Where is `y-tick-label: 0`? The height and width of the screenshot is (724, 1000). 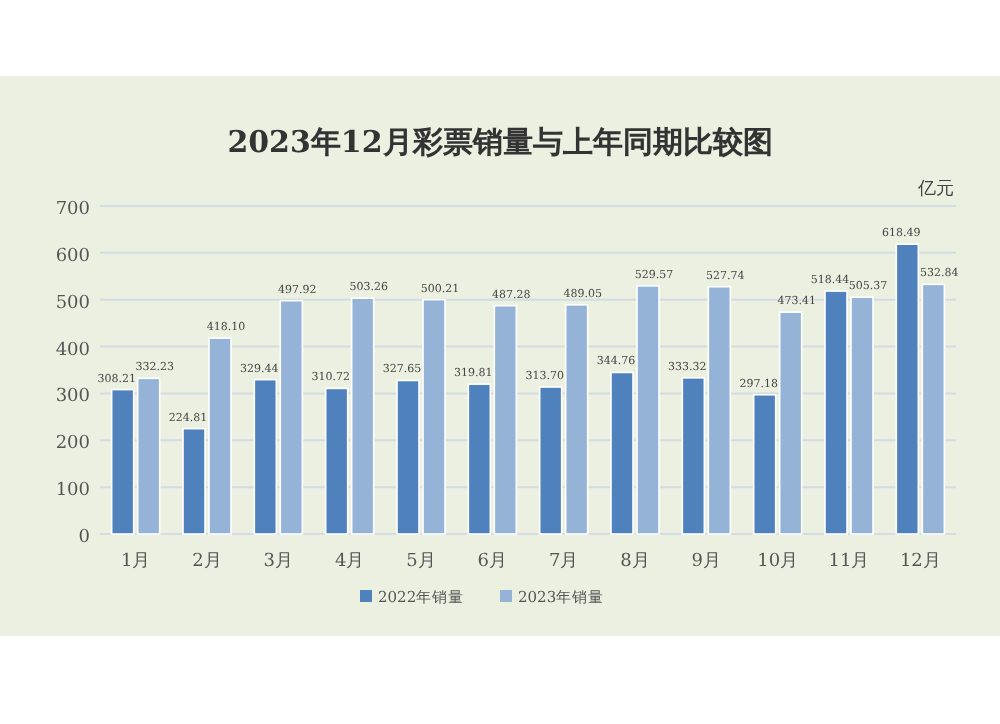 y-tick-label: 0 is located at coordinates (84, 538).